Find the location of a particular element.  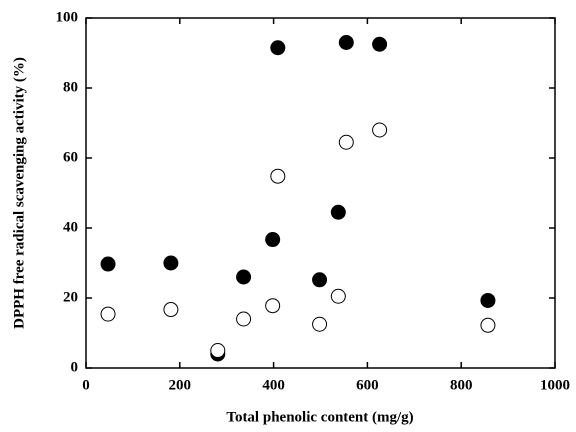

x-tick-label: 800 is located at coordinates (461, 385).